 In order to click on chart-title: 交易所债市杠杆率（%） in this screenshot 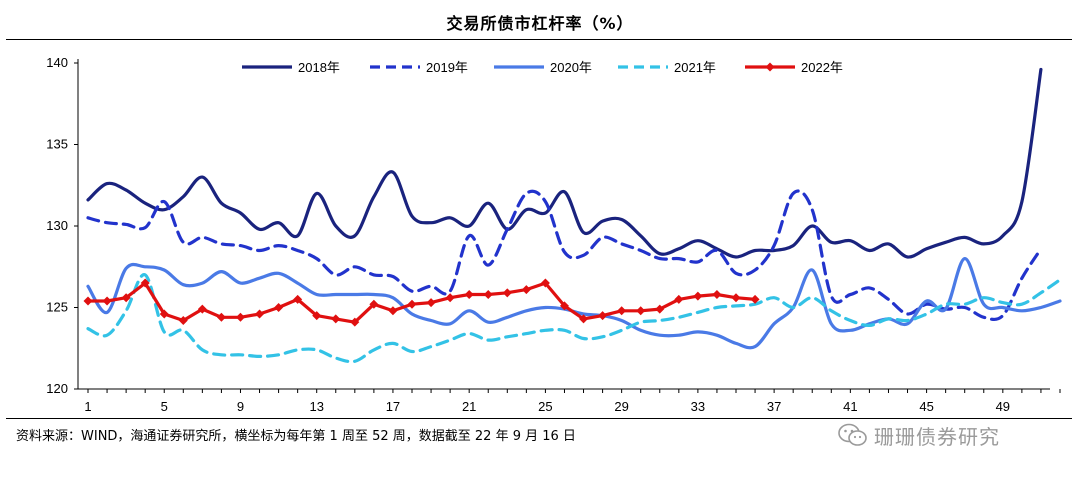, I will do `click(540, 23)`.